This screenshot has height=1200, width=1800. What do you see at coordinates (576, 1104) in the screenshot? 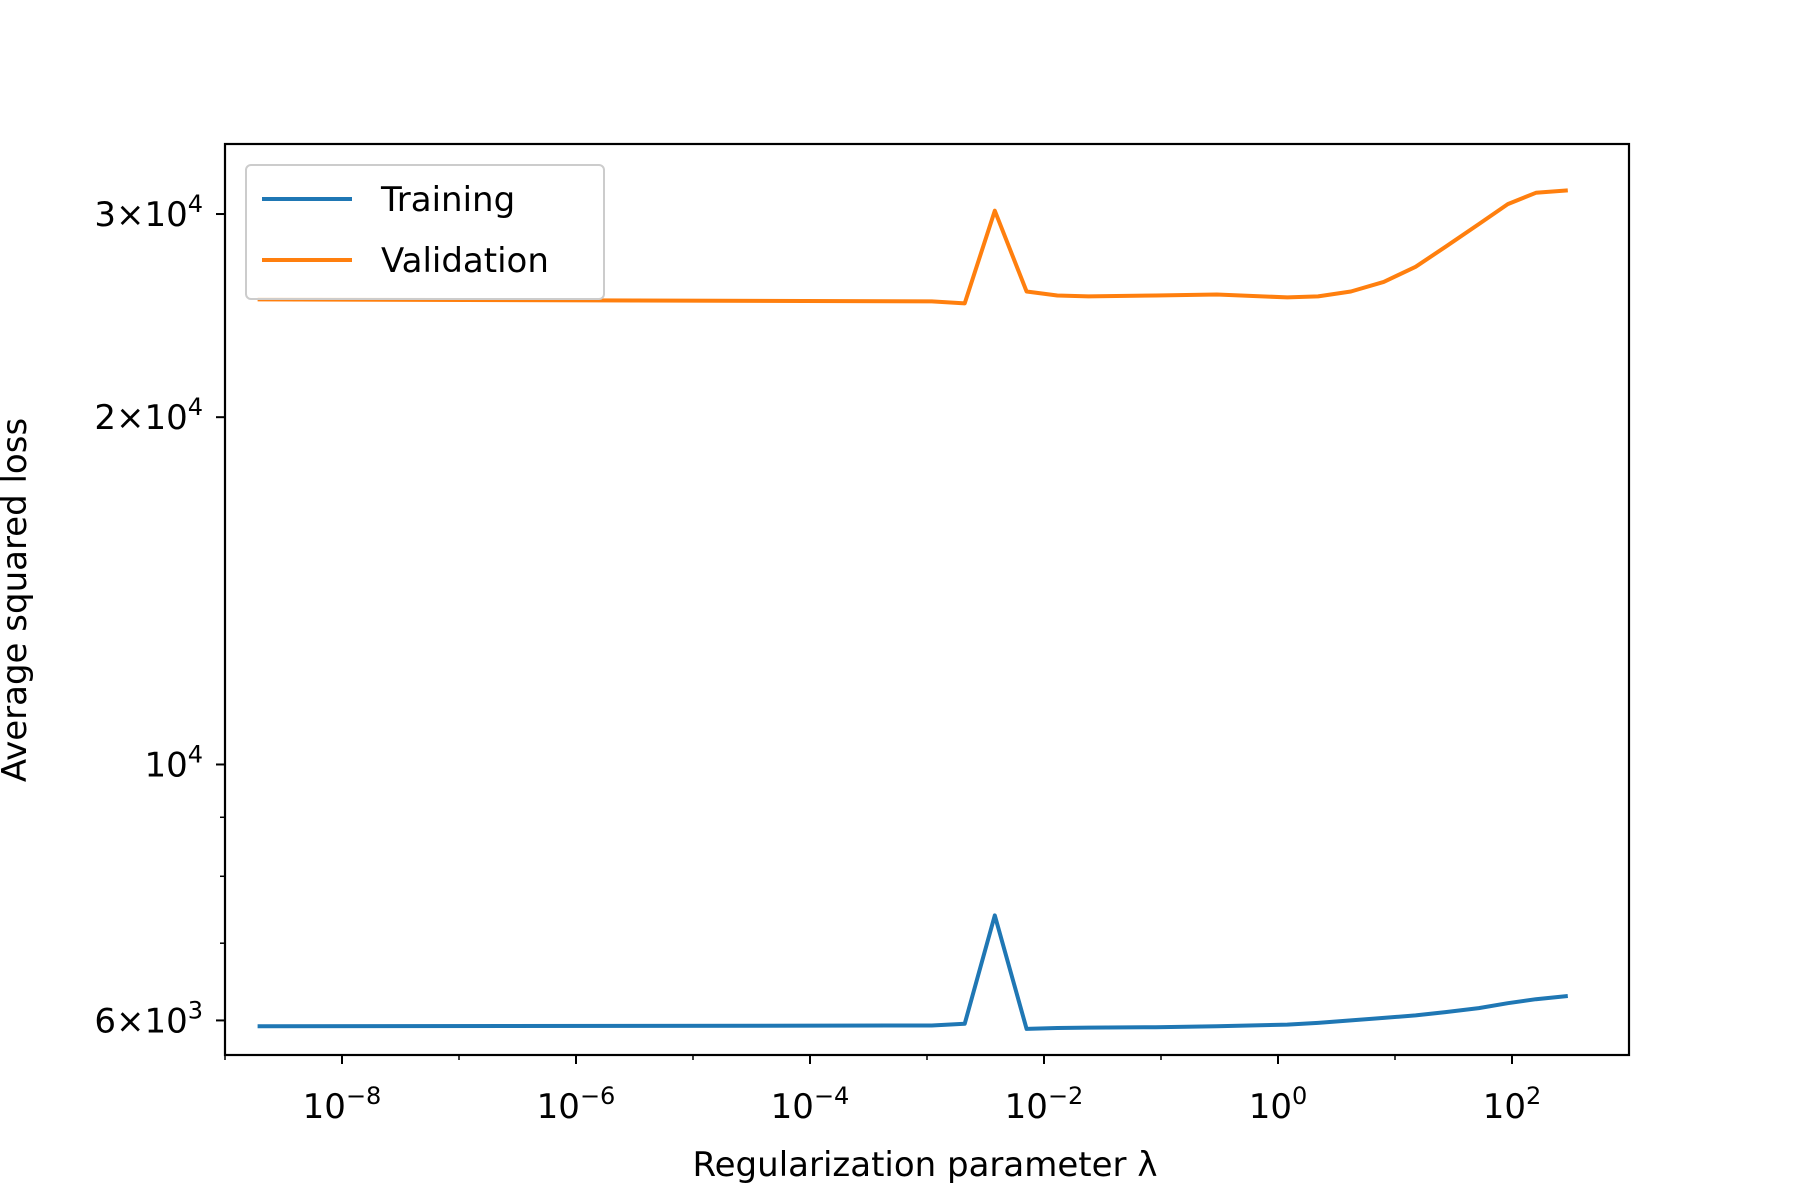
I see `x-tick-label: 10⁻⁶` at bounding box center [576, 1104].